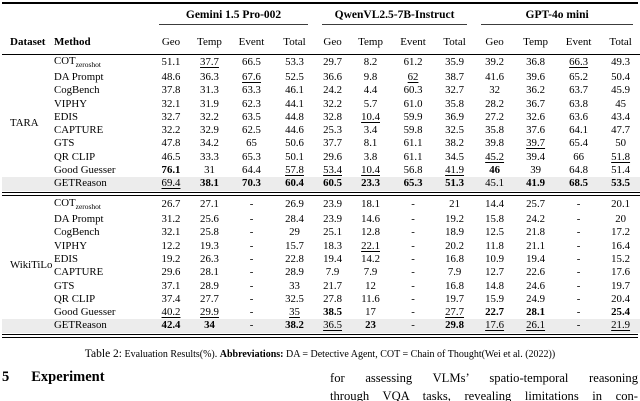 The width and height of the screenshot is (640, 401). Describe the element at coordinates (171, 258) in the screenshot. I see `value-cell: 19.2` at that location.